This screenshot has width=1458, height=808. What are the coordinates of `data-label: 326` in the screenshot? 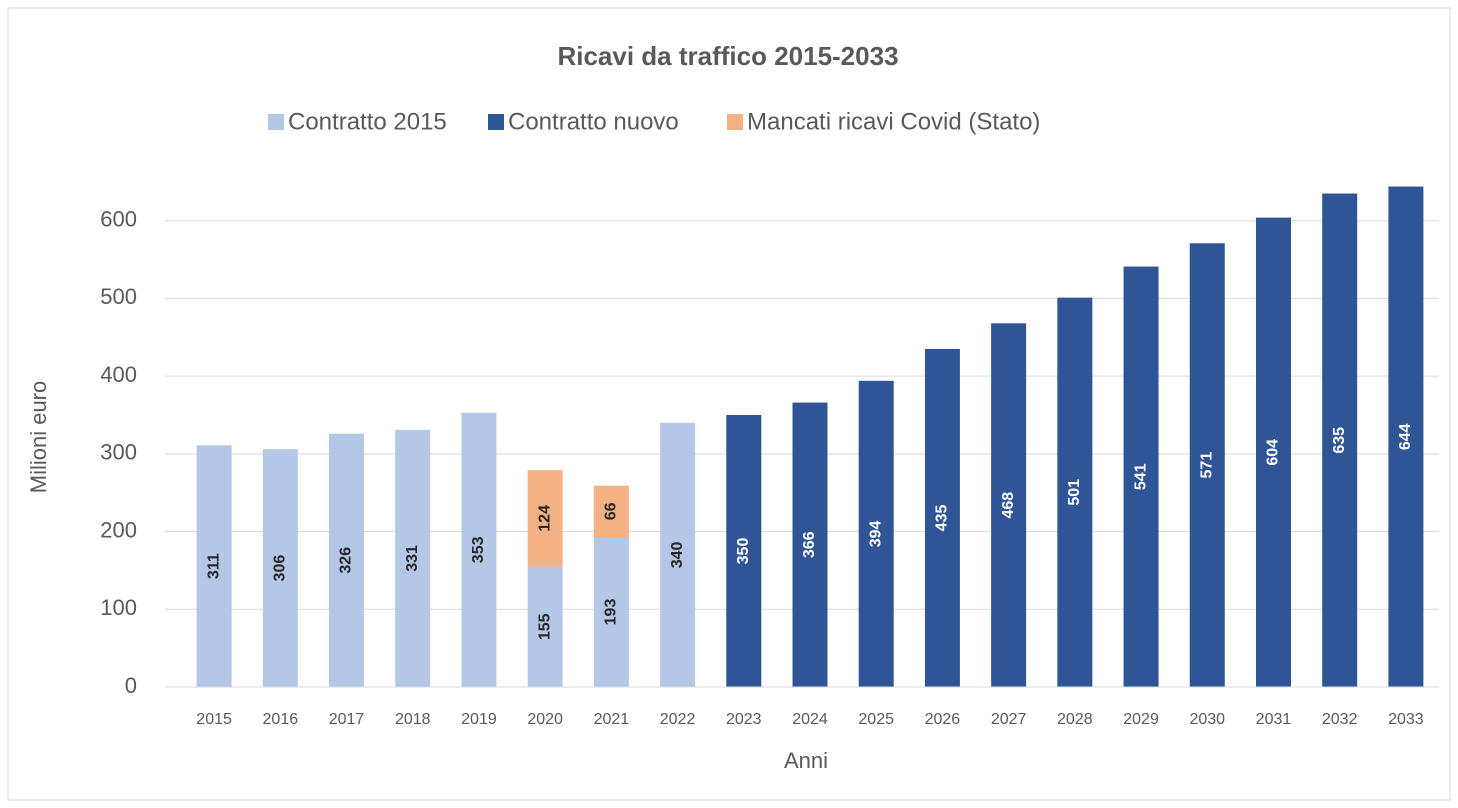 It's located at (346, 560).